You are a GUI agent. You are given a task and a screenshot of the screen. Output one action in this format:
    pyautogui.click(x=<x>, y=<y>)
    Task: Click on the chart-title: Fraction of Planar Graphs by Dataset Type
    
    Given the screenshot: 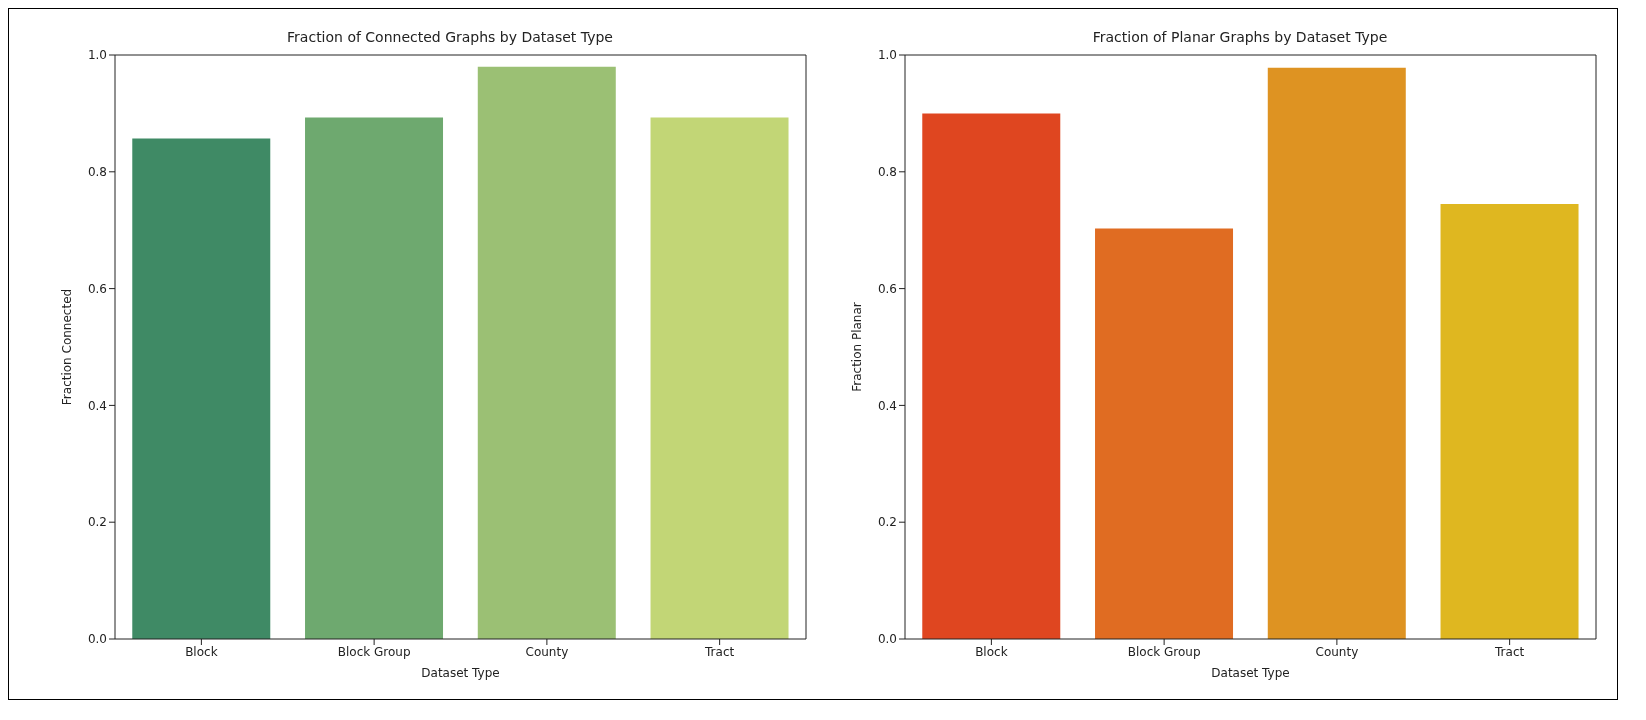 What is the action you would take?
    pyautogui.click(x=1240, y=37)
    